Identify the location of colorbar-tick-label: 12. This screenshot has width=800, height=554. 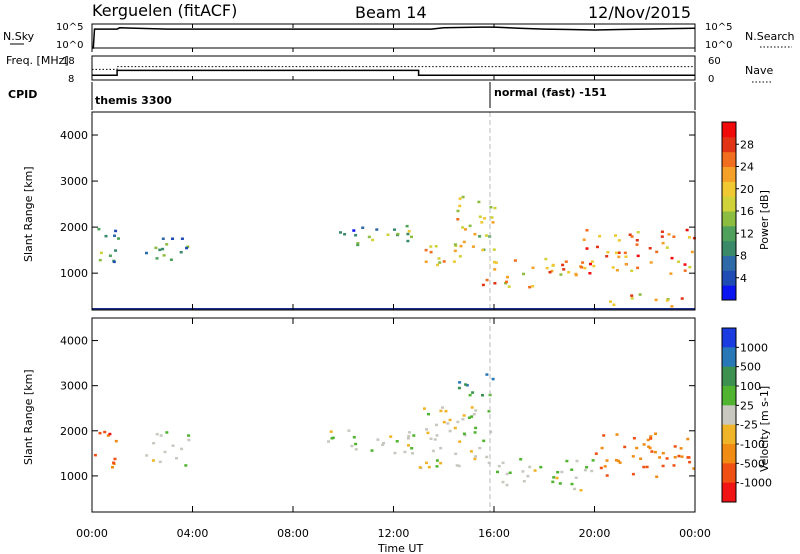
(747, 233).